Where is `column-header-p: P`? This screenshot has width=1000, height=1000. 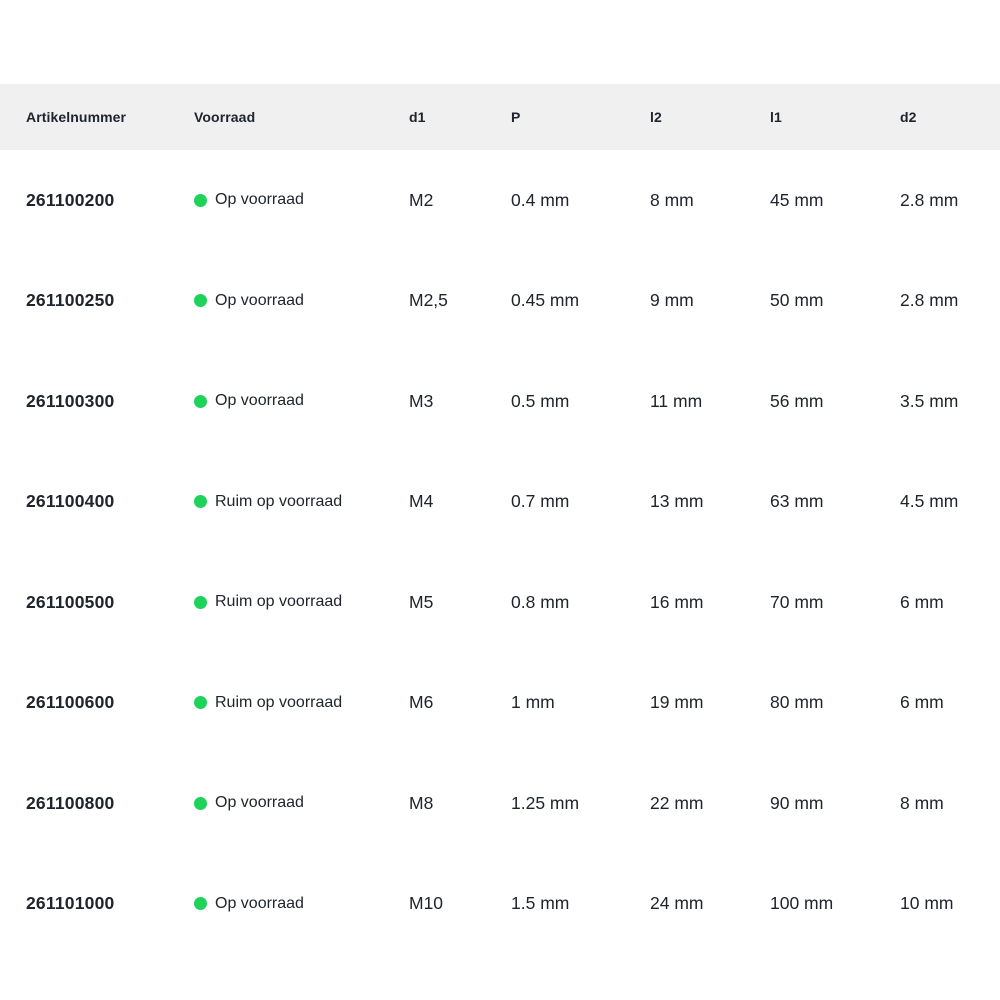 column-header-p: P is located at coordinates (516, 117).